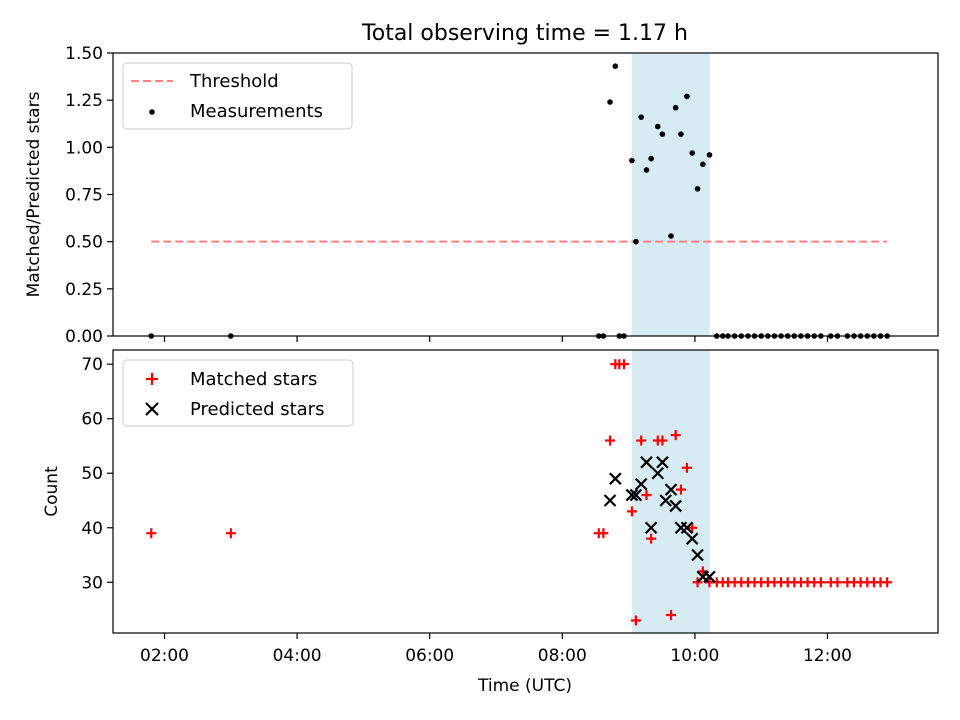 The width and height of the screenshot is (960, 720). What do you see at coordinates (164, 656) in the screenshot?
I see `x-tick-label: 02:00` at bounding box center [164, 656].